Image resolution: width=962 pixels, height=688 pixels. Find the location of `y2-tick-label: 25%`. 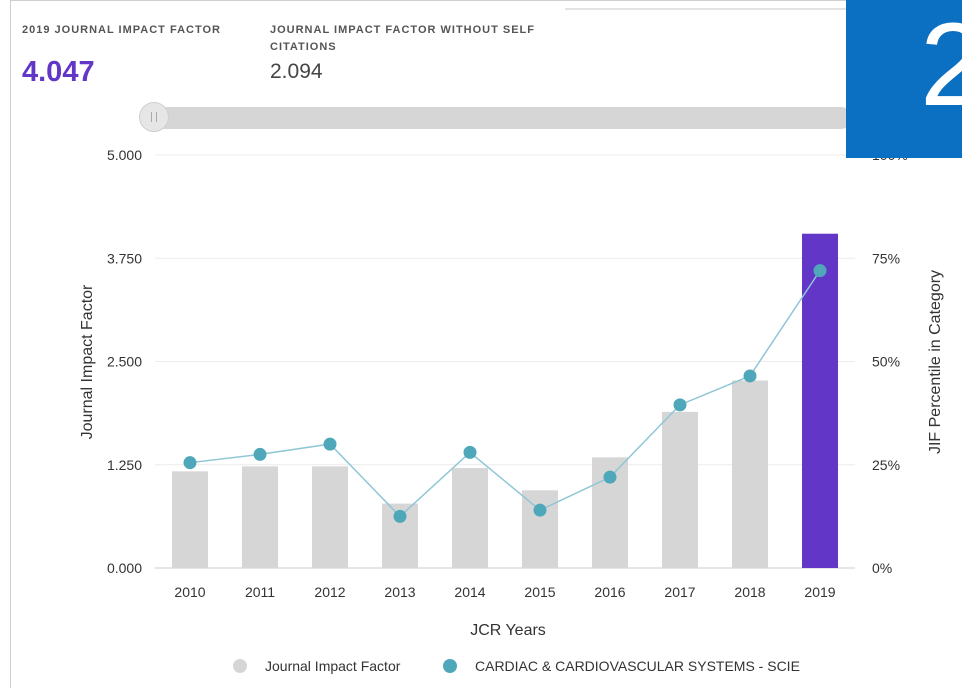

y2-tick-label: 25% is located at coordinates (886, 465).